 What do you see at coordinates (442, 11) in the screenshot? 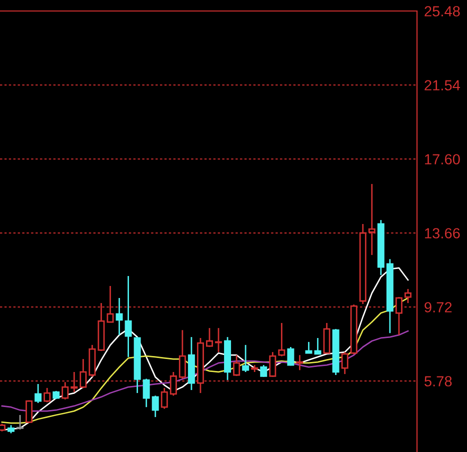
I see `y-tick-label: 25.48` at bounding box center [442, 11].